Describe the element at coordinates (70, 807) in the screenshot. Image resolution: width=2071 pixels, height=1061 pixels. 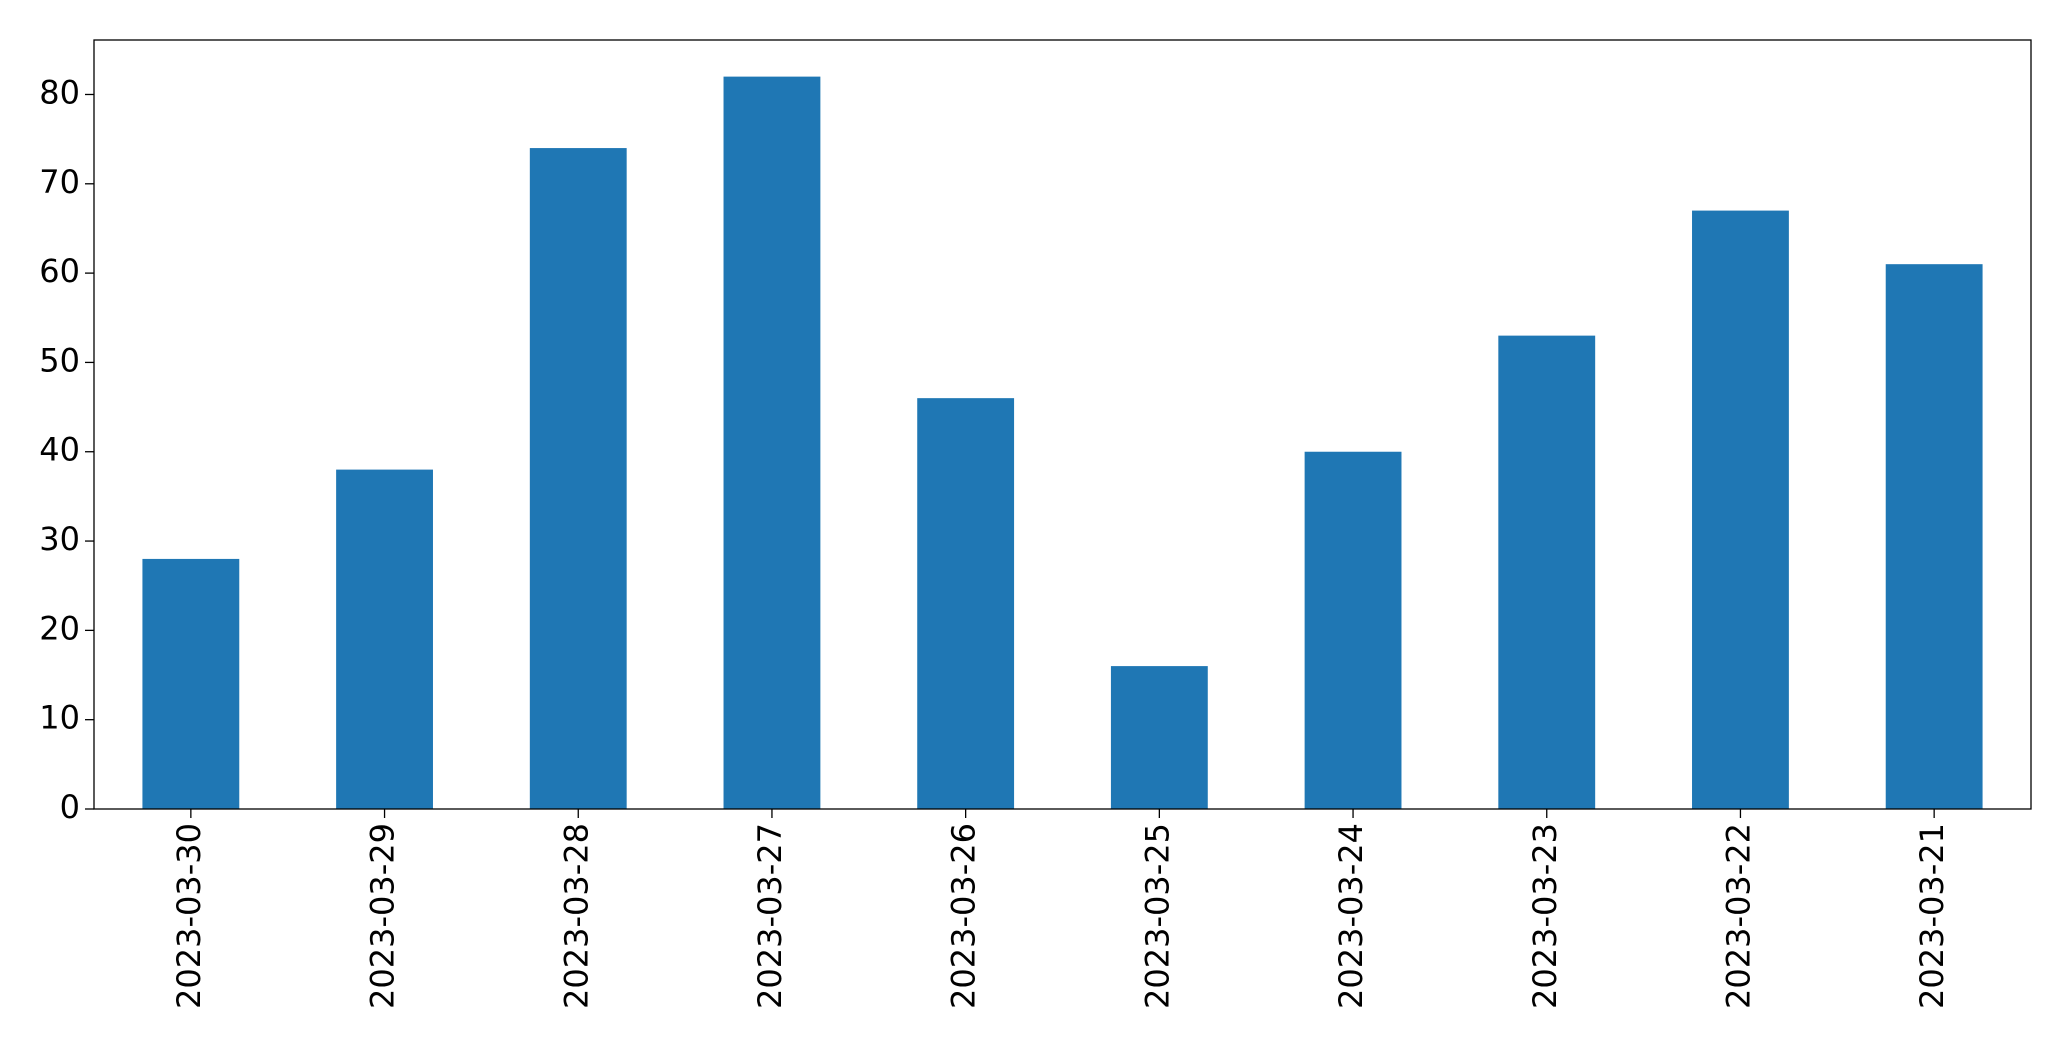
I see `y-tick-label: 0` at that location.